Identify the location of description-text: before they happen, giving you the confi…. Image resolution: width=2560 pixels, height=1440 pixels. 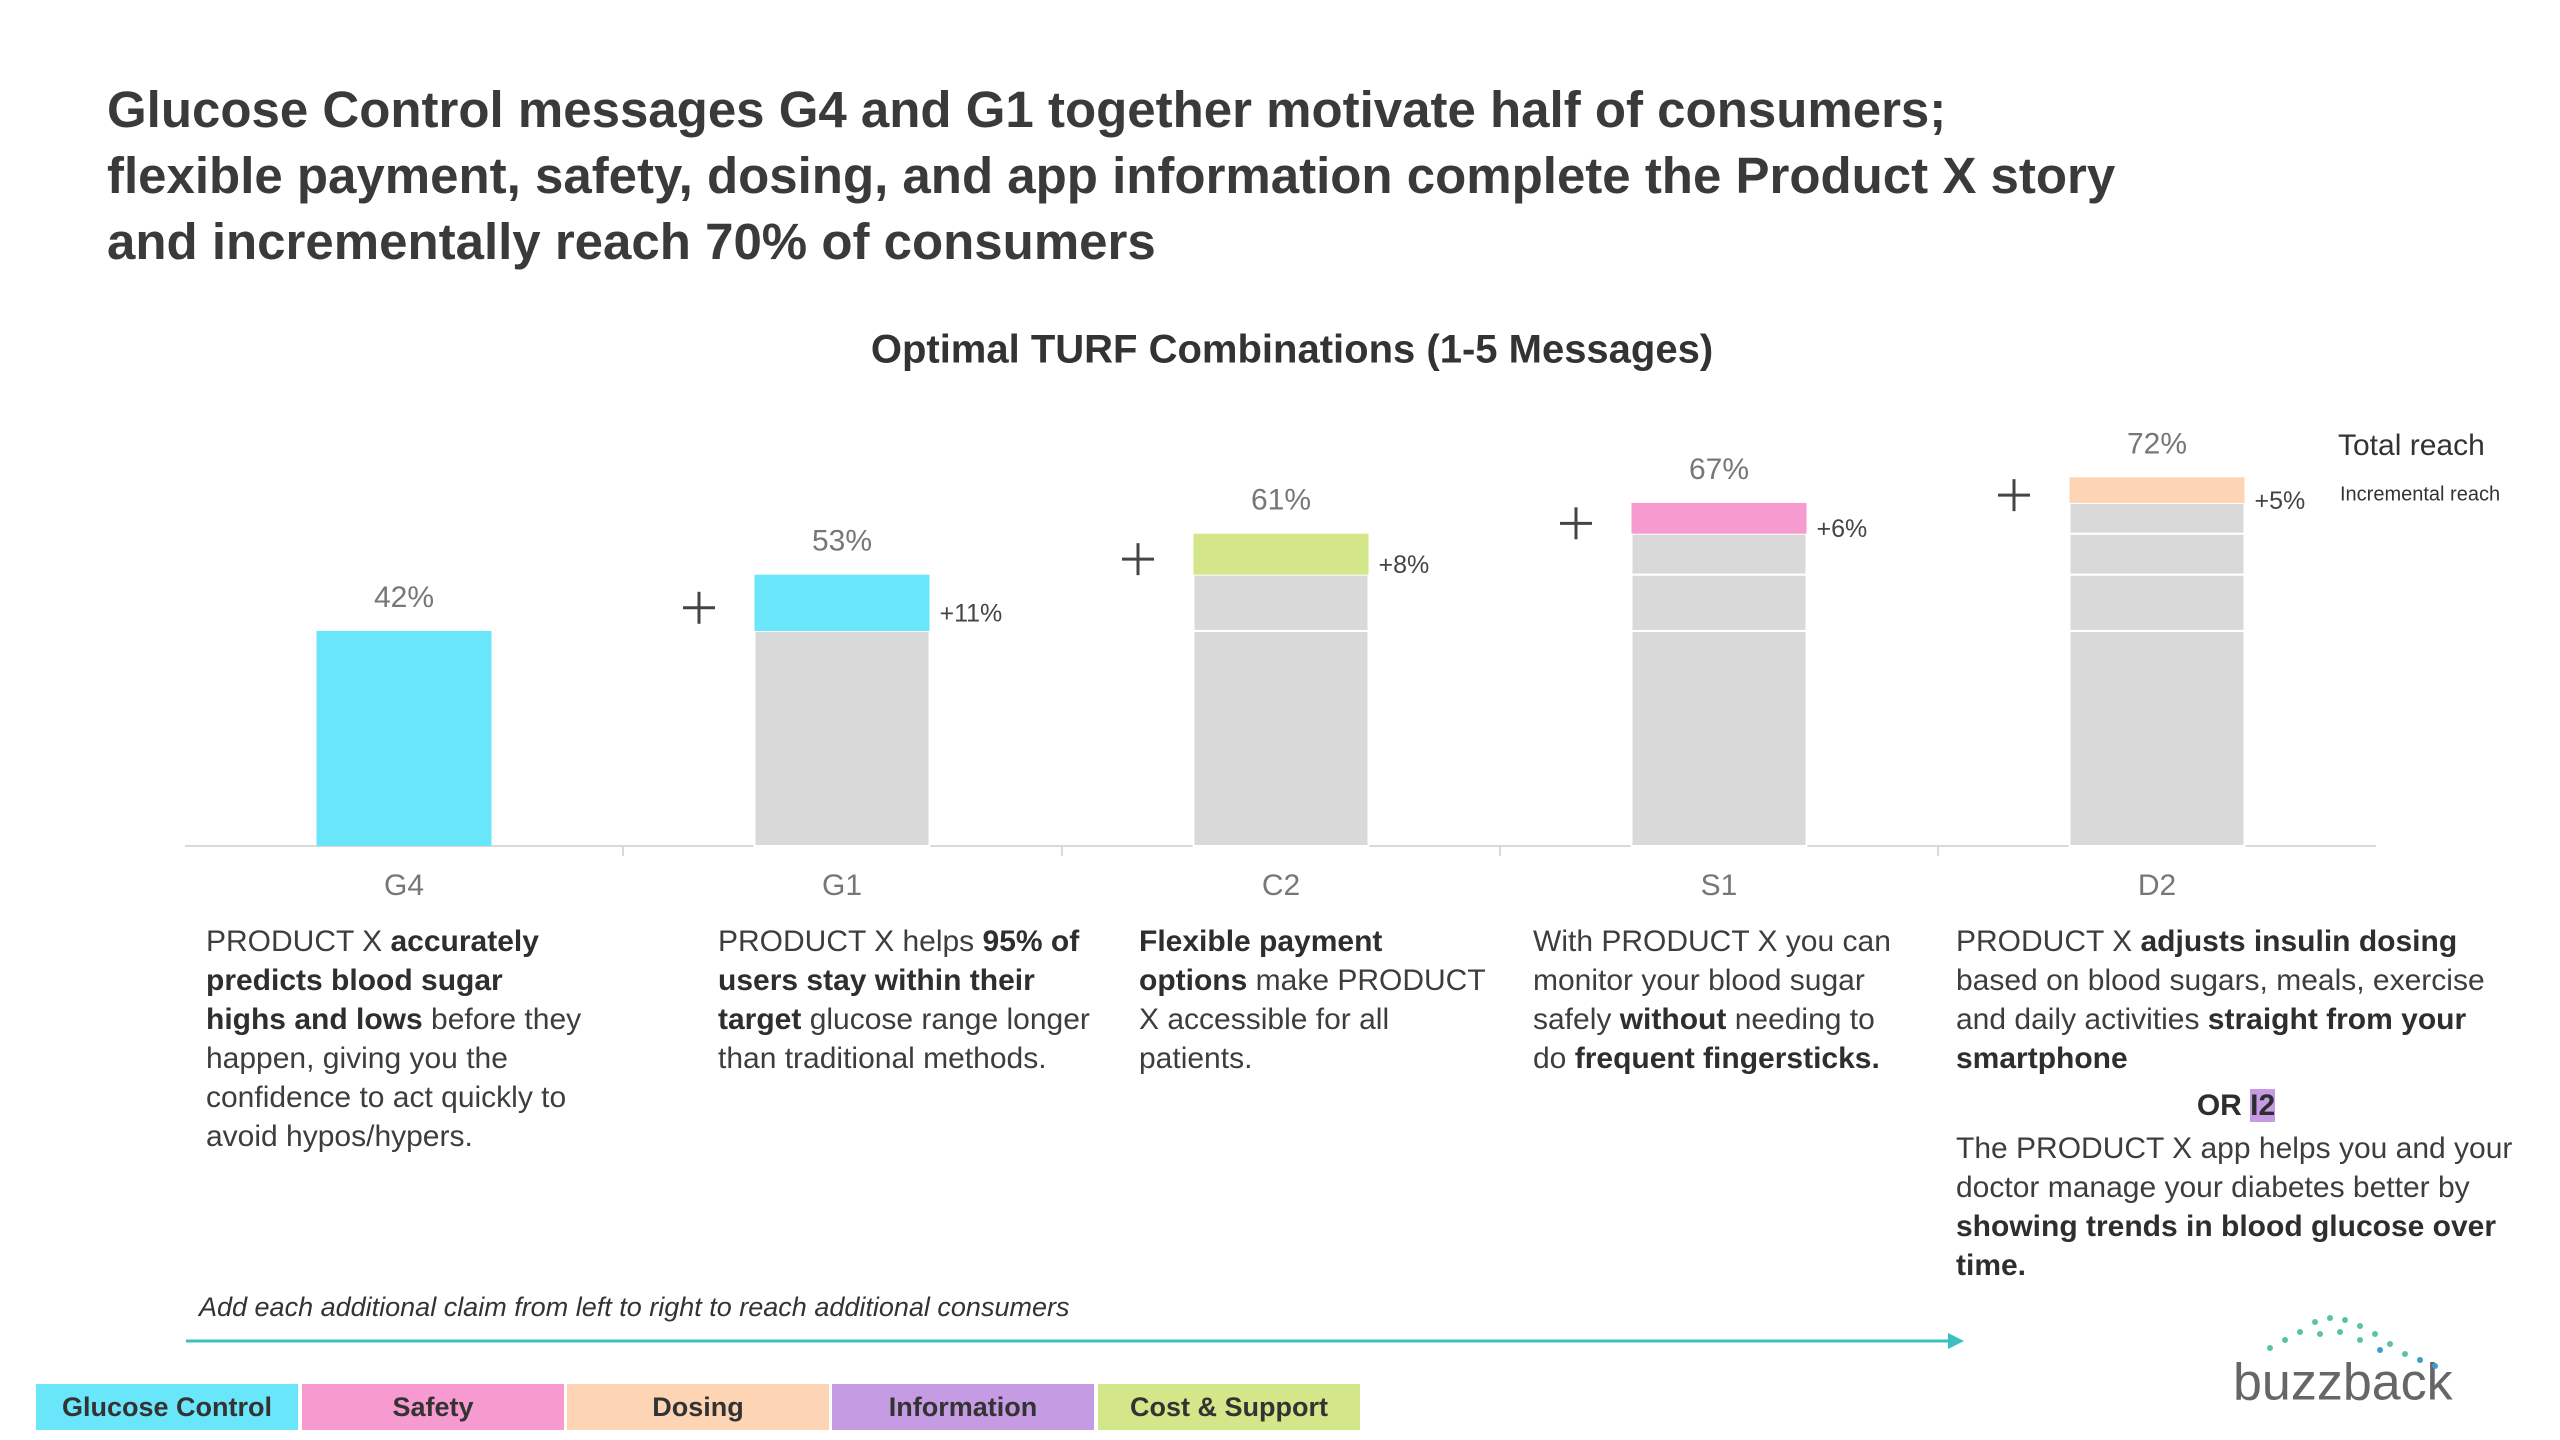
(394, 1078).